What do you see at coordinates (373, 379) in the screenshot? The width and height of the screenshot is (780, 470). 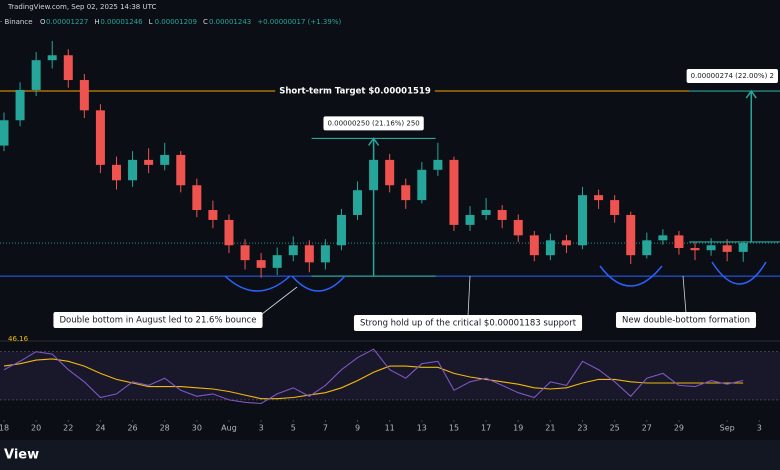 I see `rsi-ma-line` at bounding box center [373, 379].